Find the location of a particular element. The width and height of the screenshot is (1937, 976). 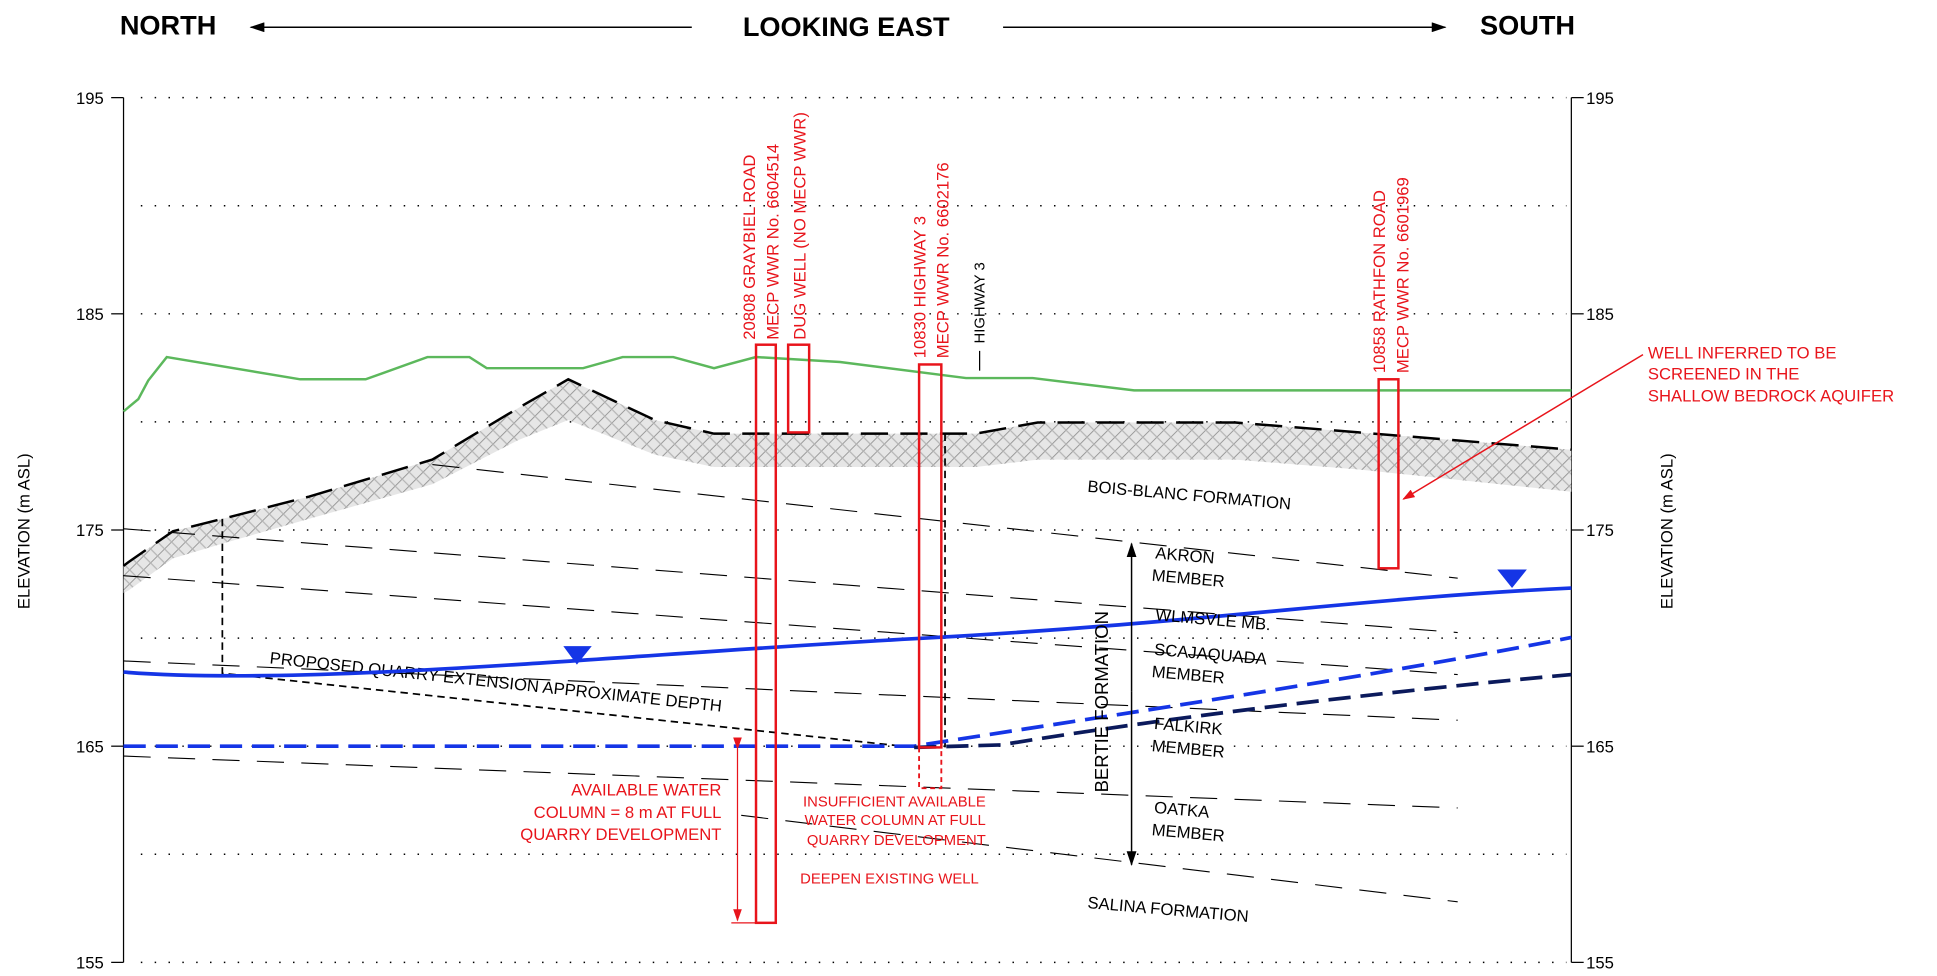

water-table is located at coordinates (847, 632).